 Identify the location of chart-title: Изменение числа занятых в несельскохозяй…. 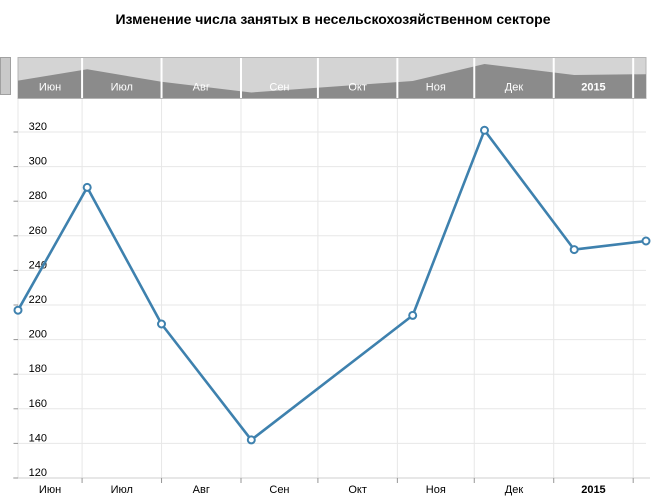
(333, 19).